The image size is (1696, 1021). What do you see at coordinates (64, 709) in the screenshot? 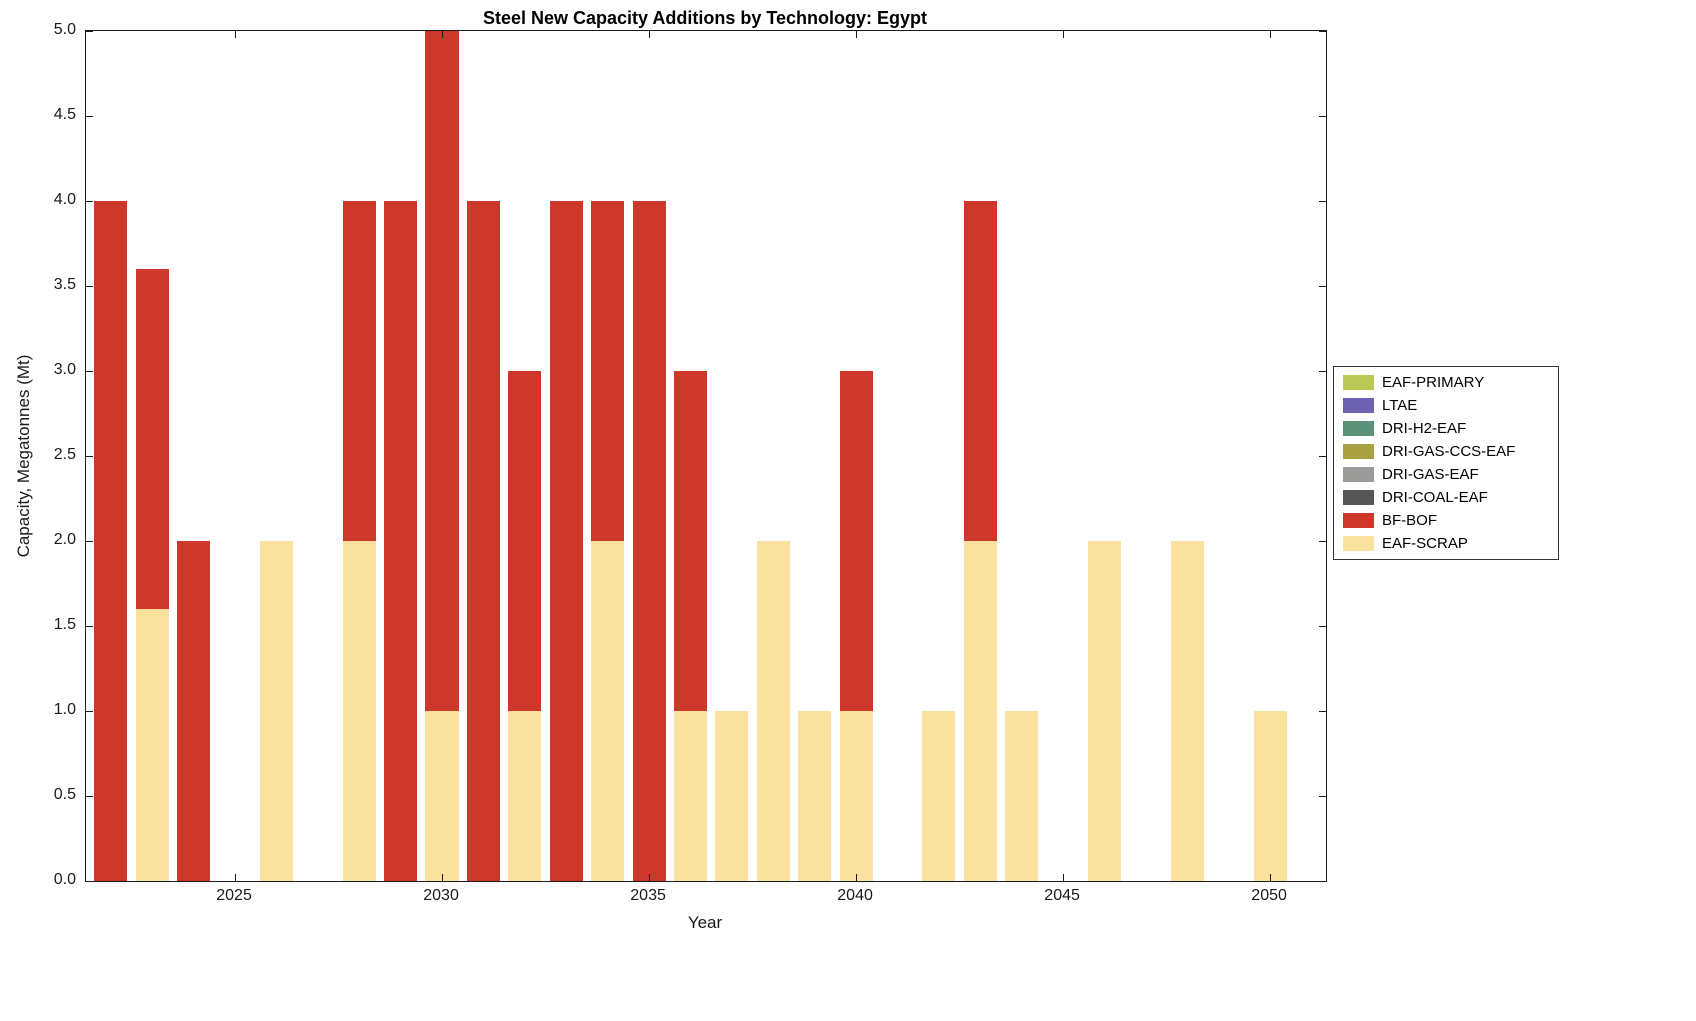
I see `y-tick-label: 1.0` at bounding box center [64, 709].